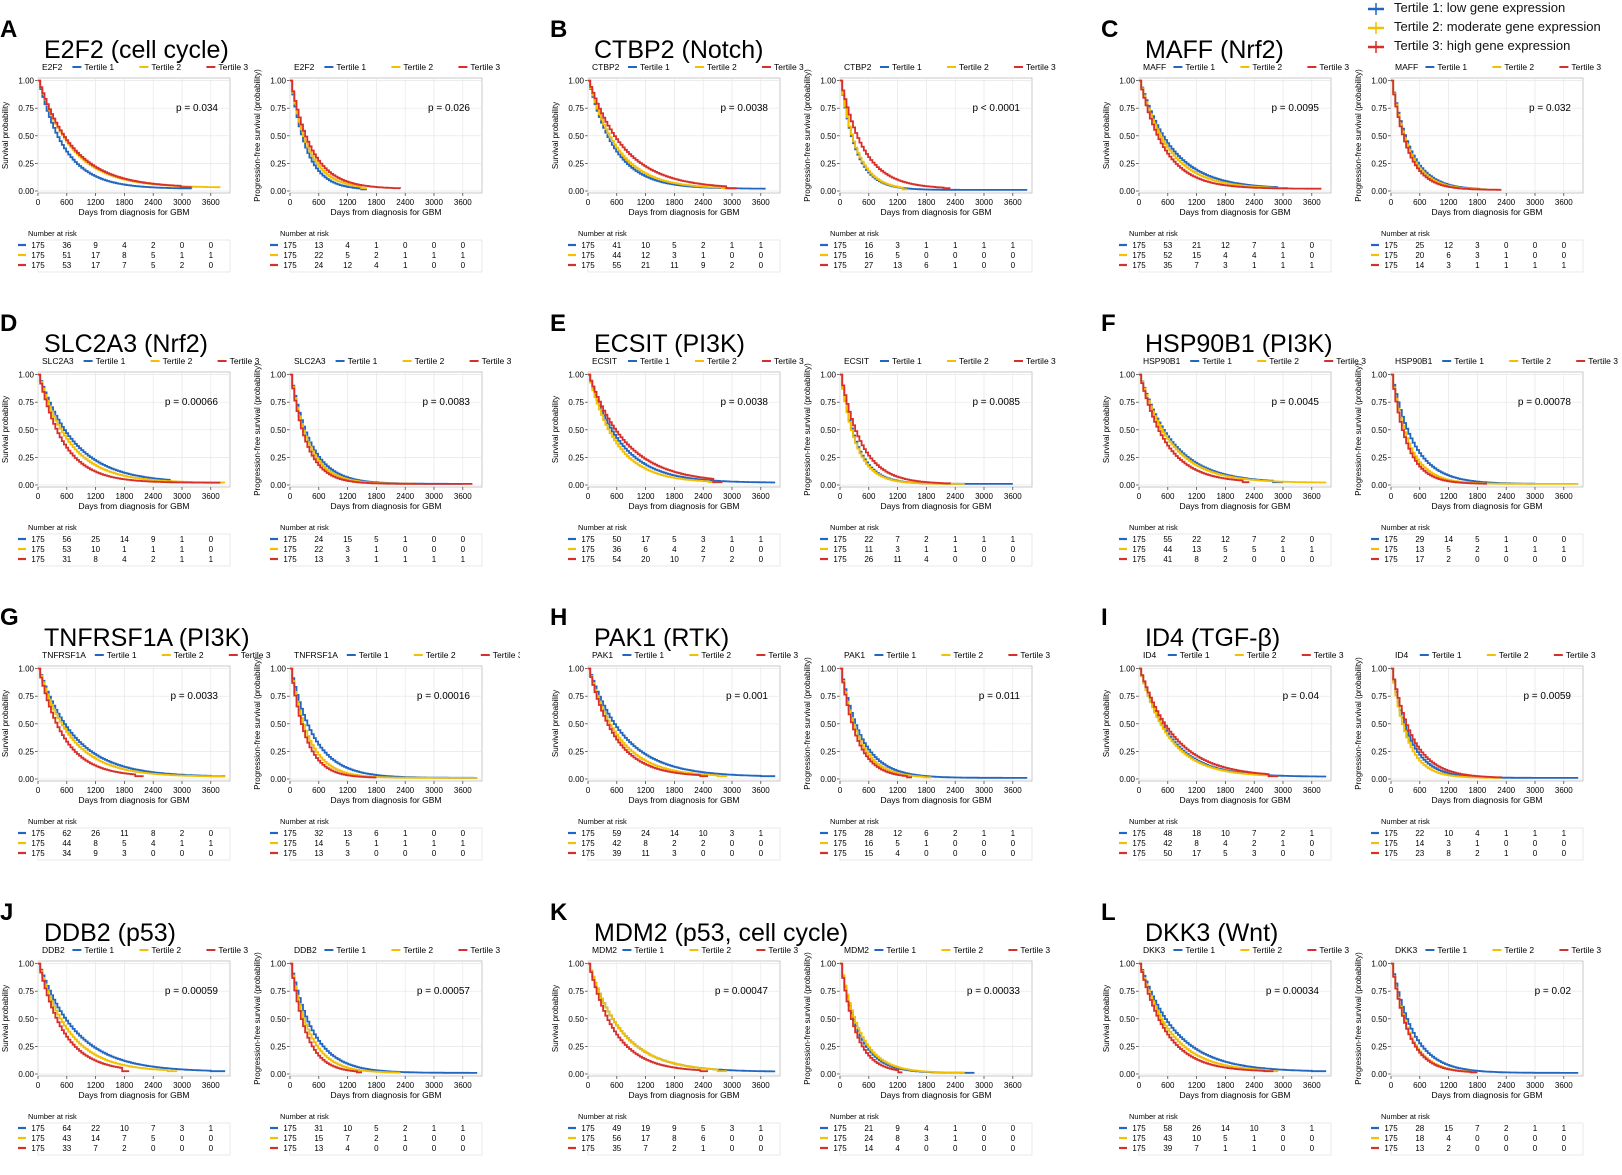 Image resolution: width=1622 pixels, height=1175 pixels. I want to click on risk-count: 62, so click(66, 833).